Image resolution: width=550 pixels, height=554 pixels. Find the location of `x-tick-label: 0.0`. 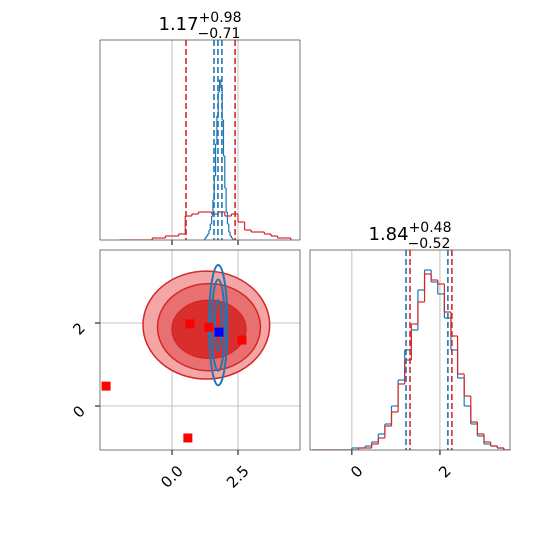

x-tick-label: 0.0 is located at coordinates (172, 477).